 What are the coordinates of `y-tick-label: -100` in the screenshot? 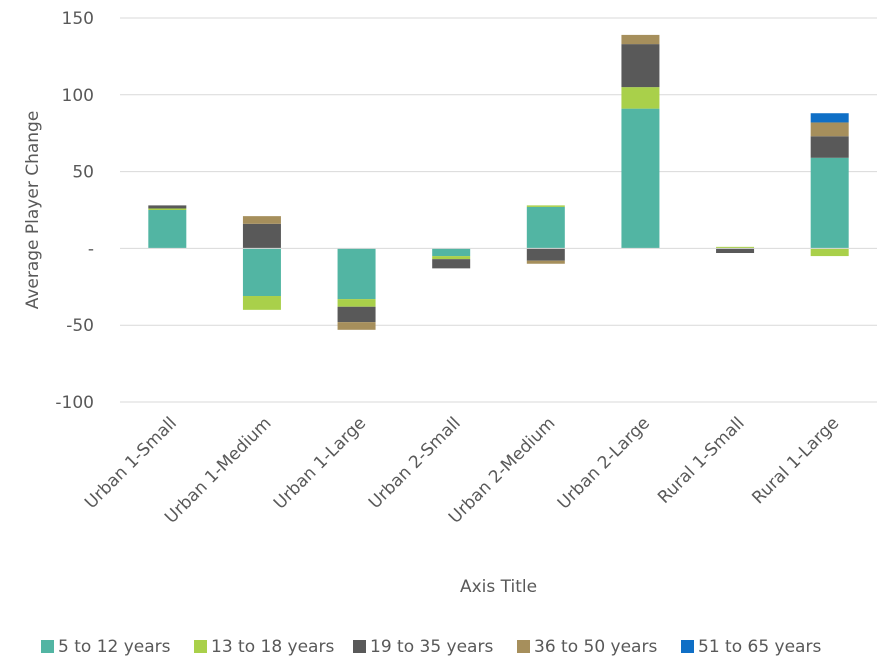 It's located at (74, 403).